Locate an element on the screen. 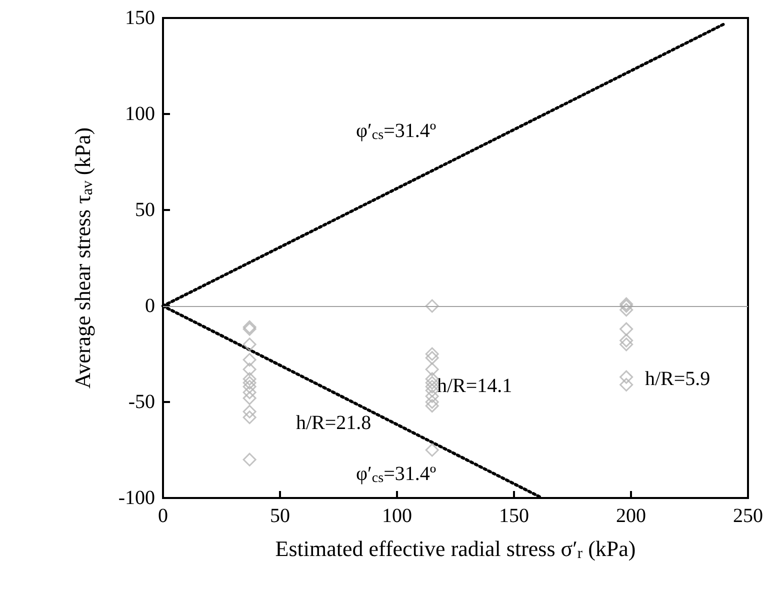  y-tick-label: 150 is located at coordinates (140, 18).